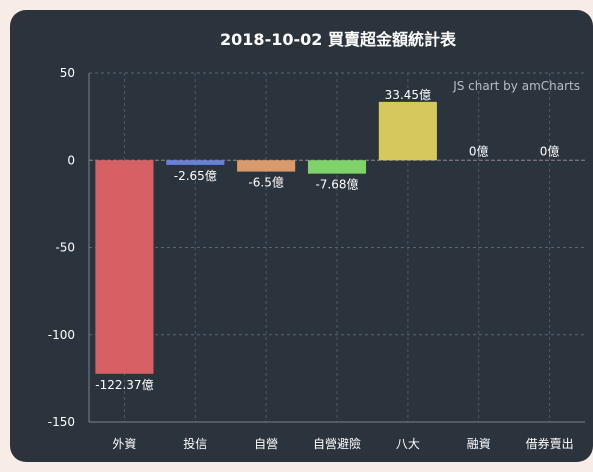 This screenshot has height=472, width=593. What do you see at coordinates (479, 444) in the screenshot?
I see `x-tick-label: 融資` at bounding box center [479, 444].